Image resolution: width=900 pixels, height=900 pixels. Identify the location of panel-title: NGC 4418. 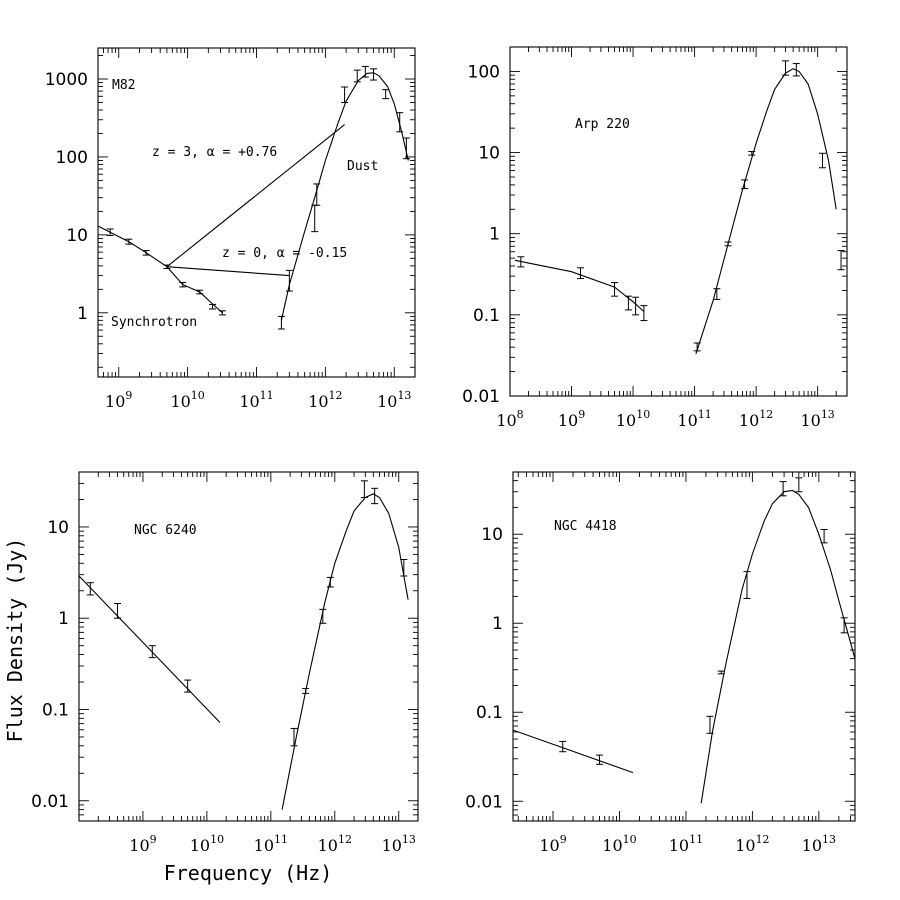
(585, 526).